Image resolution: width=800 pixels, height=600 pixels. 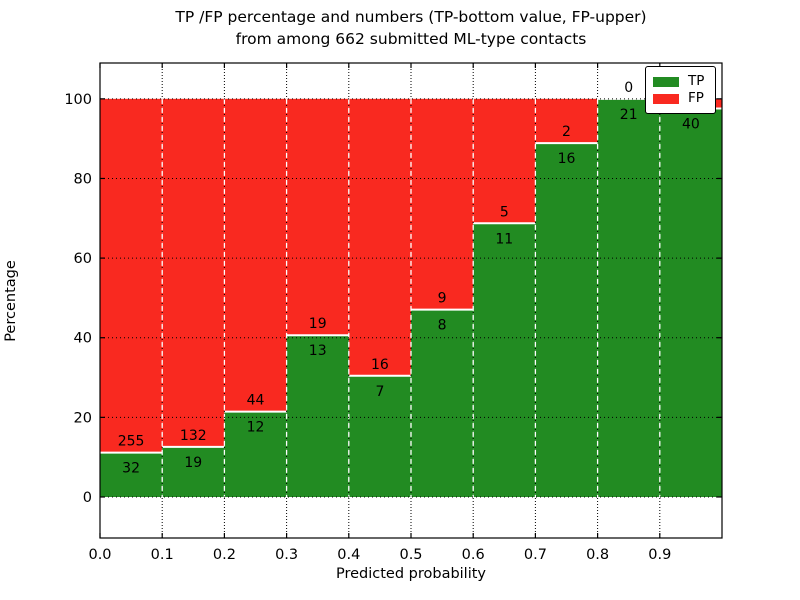 What do you see at coordinates (83, 179) in the screenshot?
I see `y-tick-label: 80` at bounding box center [83, 179].